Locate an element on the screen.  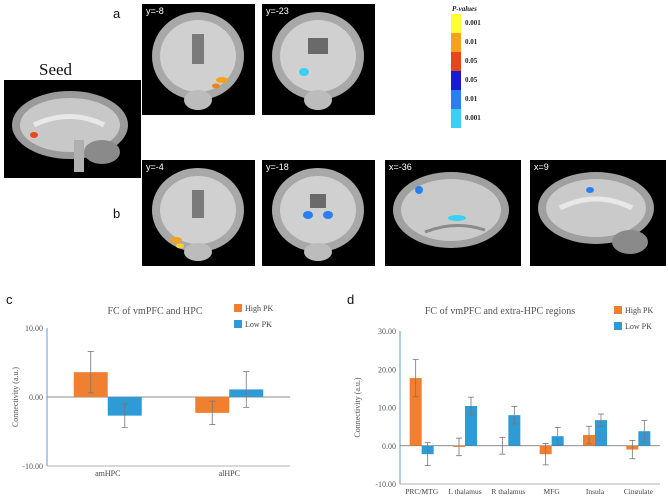
panel-b-label: b is located at coordinates (117, 213).